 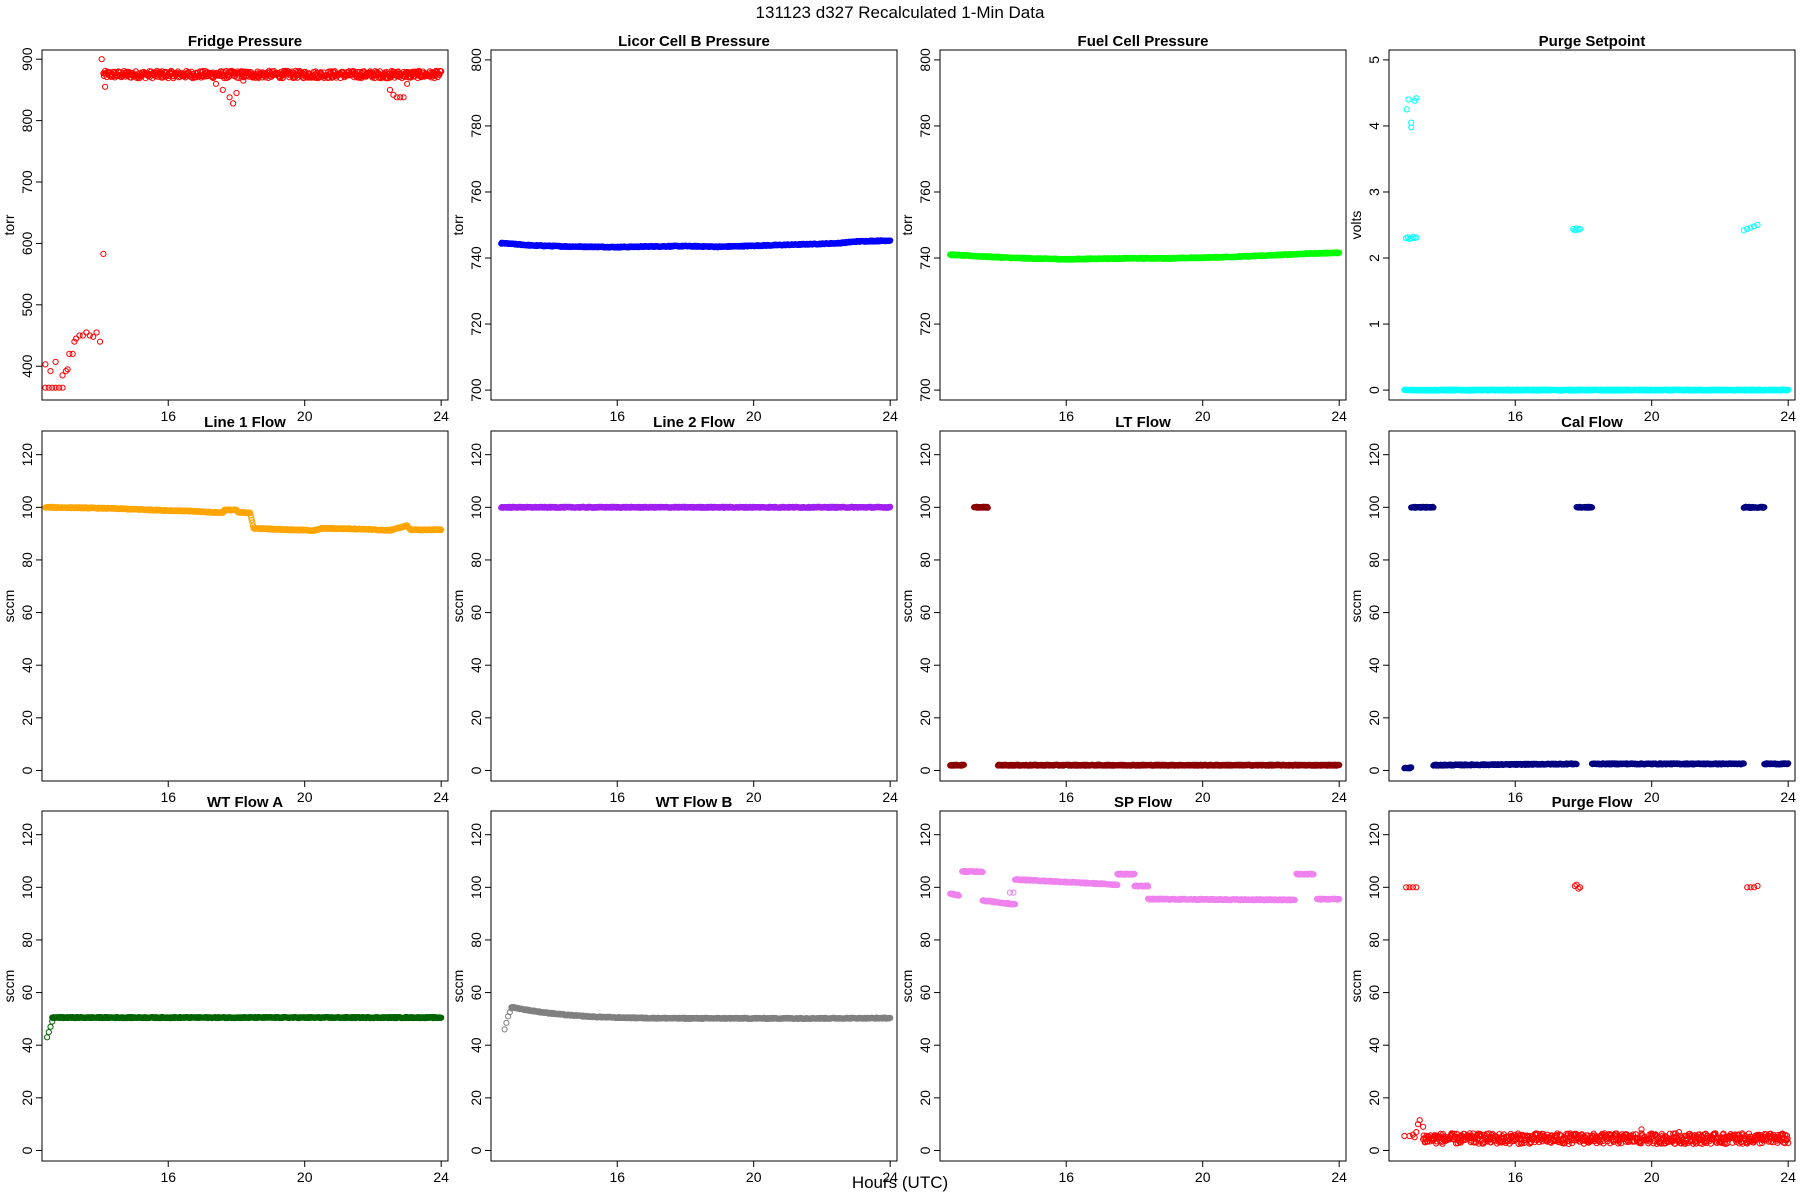 I want to click on panel-title: Fuel Cell Pressure, so click(x=1143, y=41).